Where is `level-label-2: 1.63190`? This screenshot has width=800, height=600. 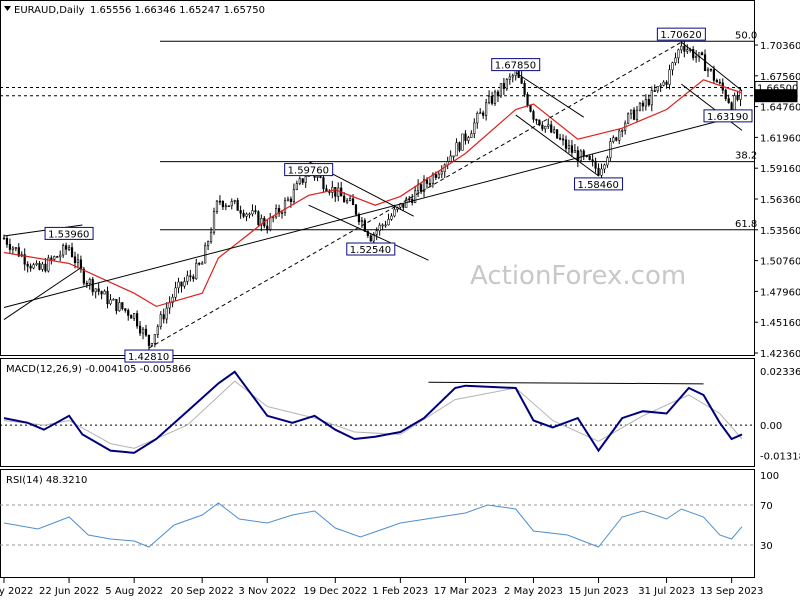
level-label-2: 1.63190 is located at coordinates (728, 116).